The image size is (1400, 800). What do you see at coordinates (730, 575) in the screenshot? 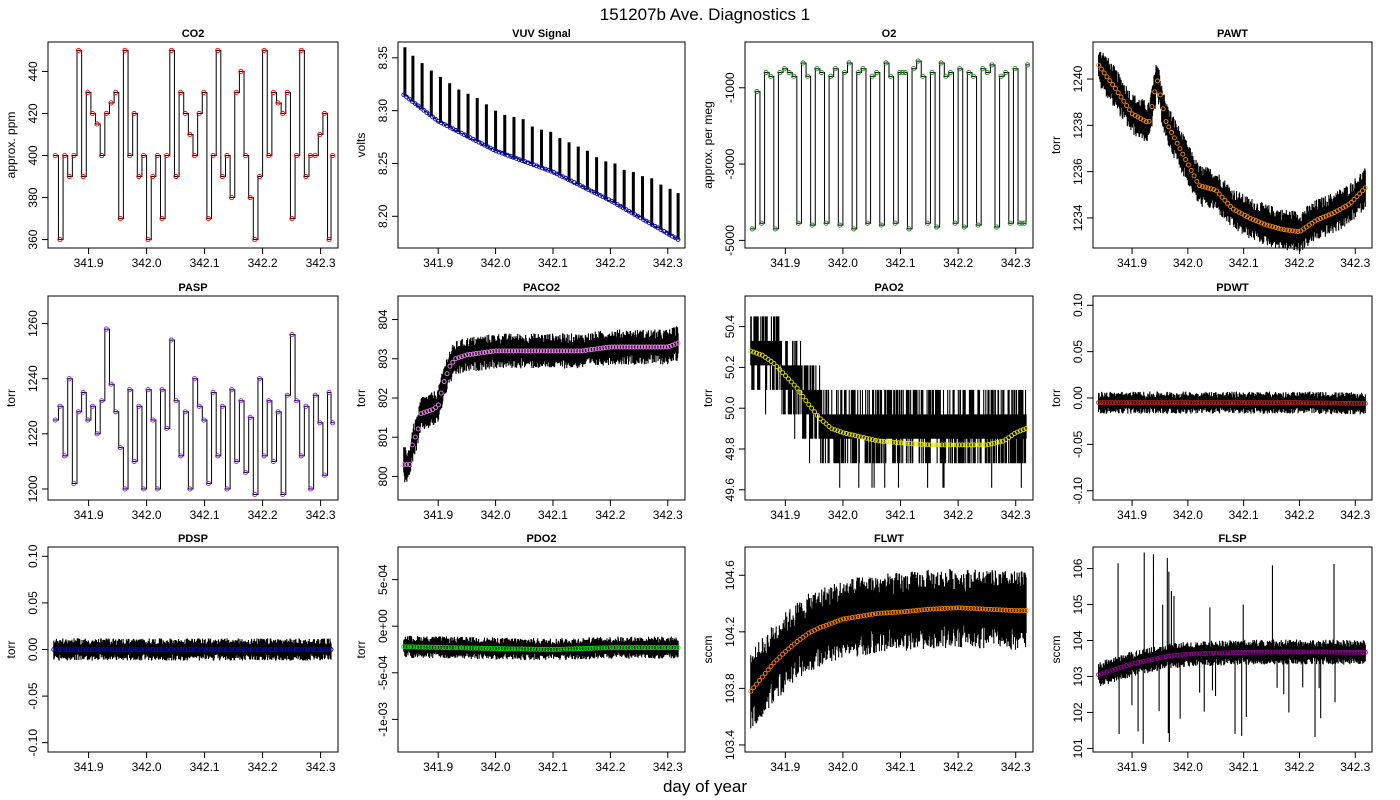
I see `y-tick-label: 104.6` at bounding box center [730, 575].